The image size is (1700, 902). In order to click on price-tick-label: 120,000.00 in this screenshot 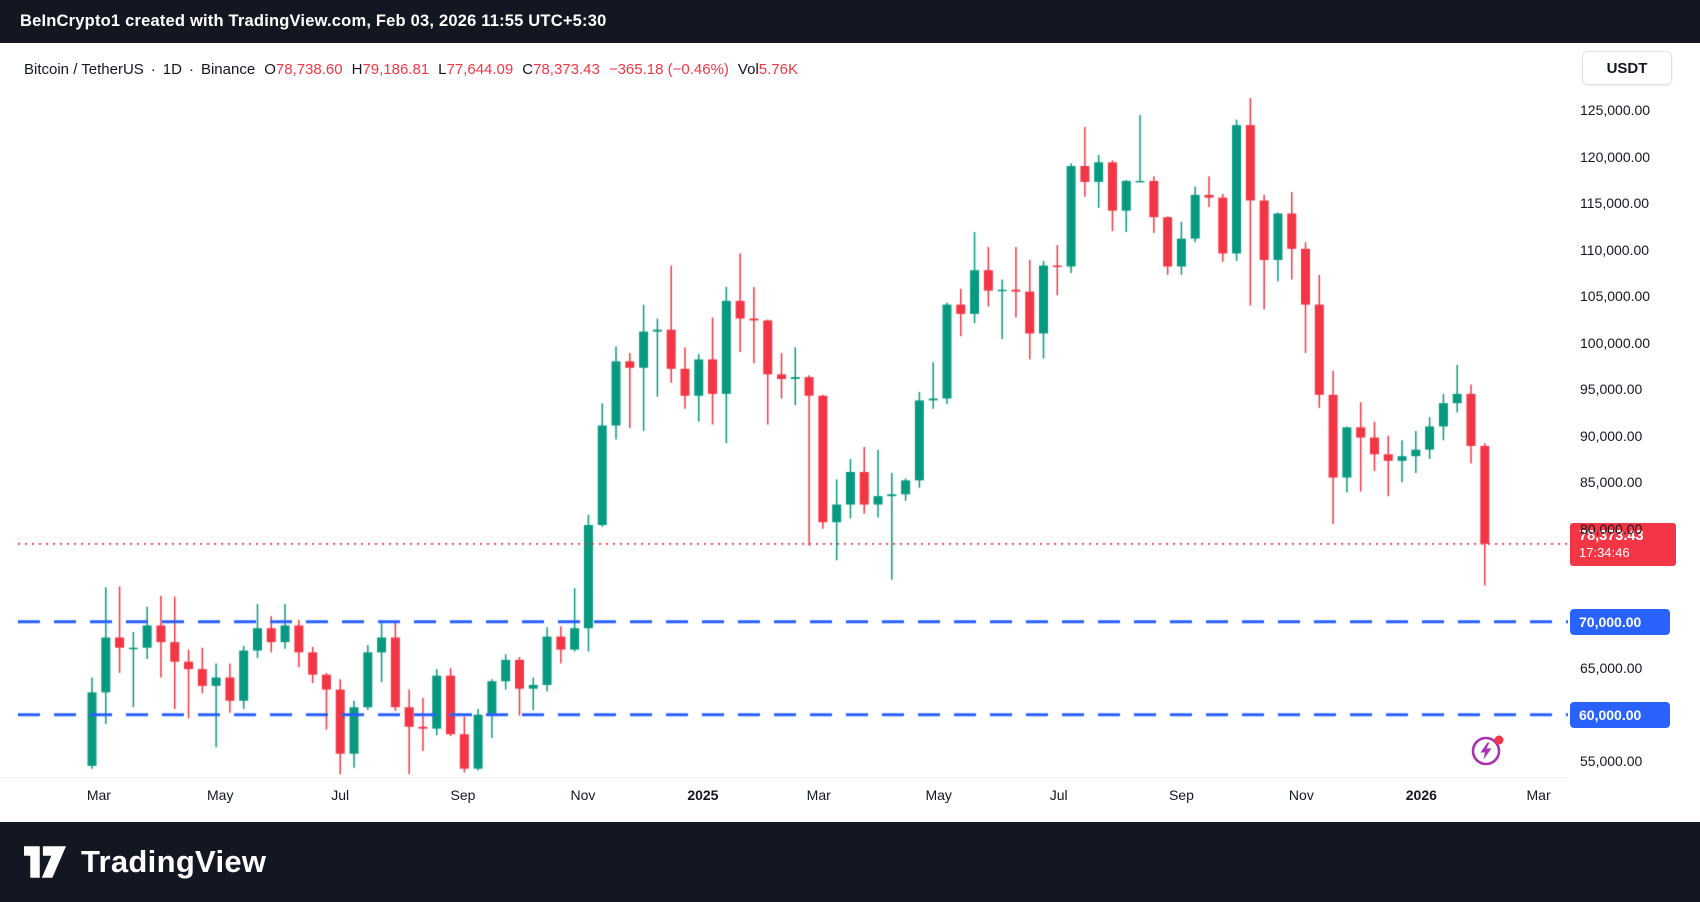, I will do `click(1615, 156)`.